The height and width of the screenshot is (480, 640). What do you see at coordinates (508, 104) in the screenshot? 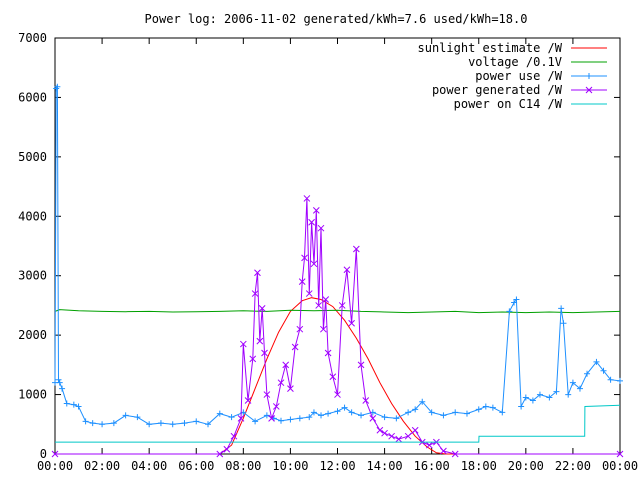
I see `legend-label: power on C14 /W` at bounding box center [508, 104].